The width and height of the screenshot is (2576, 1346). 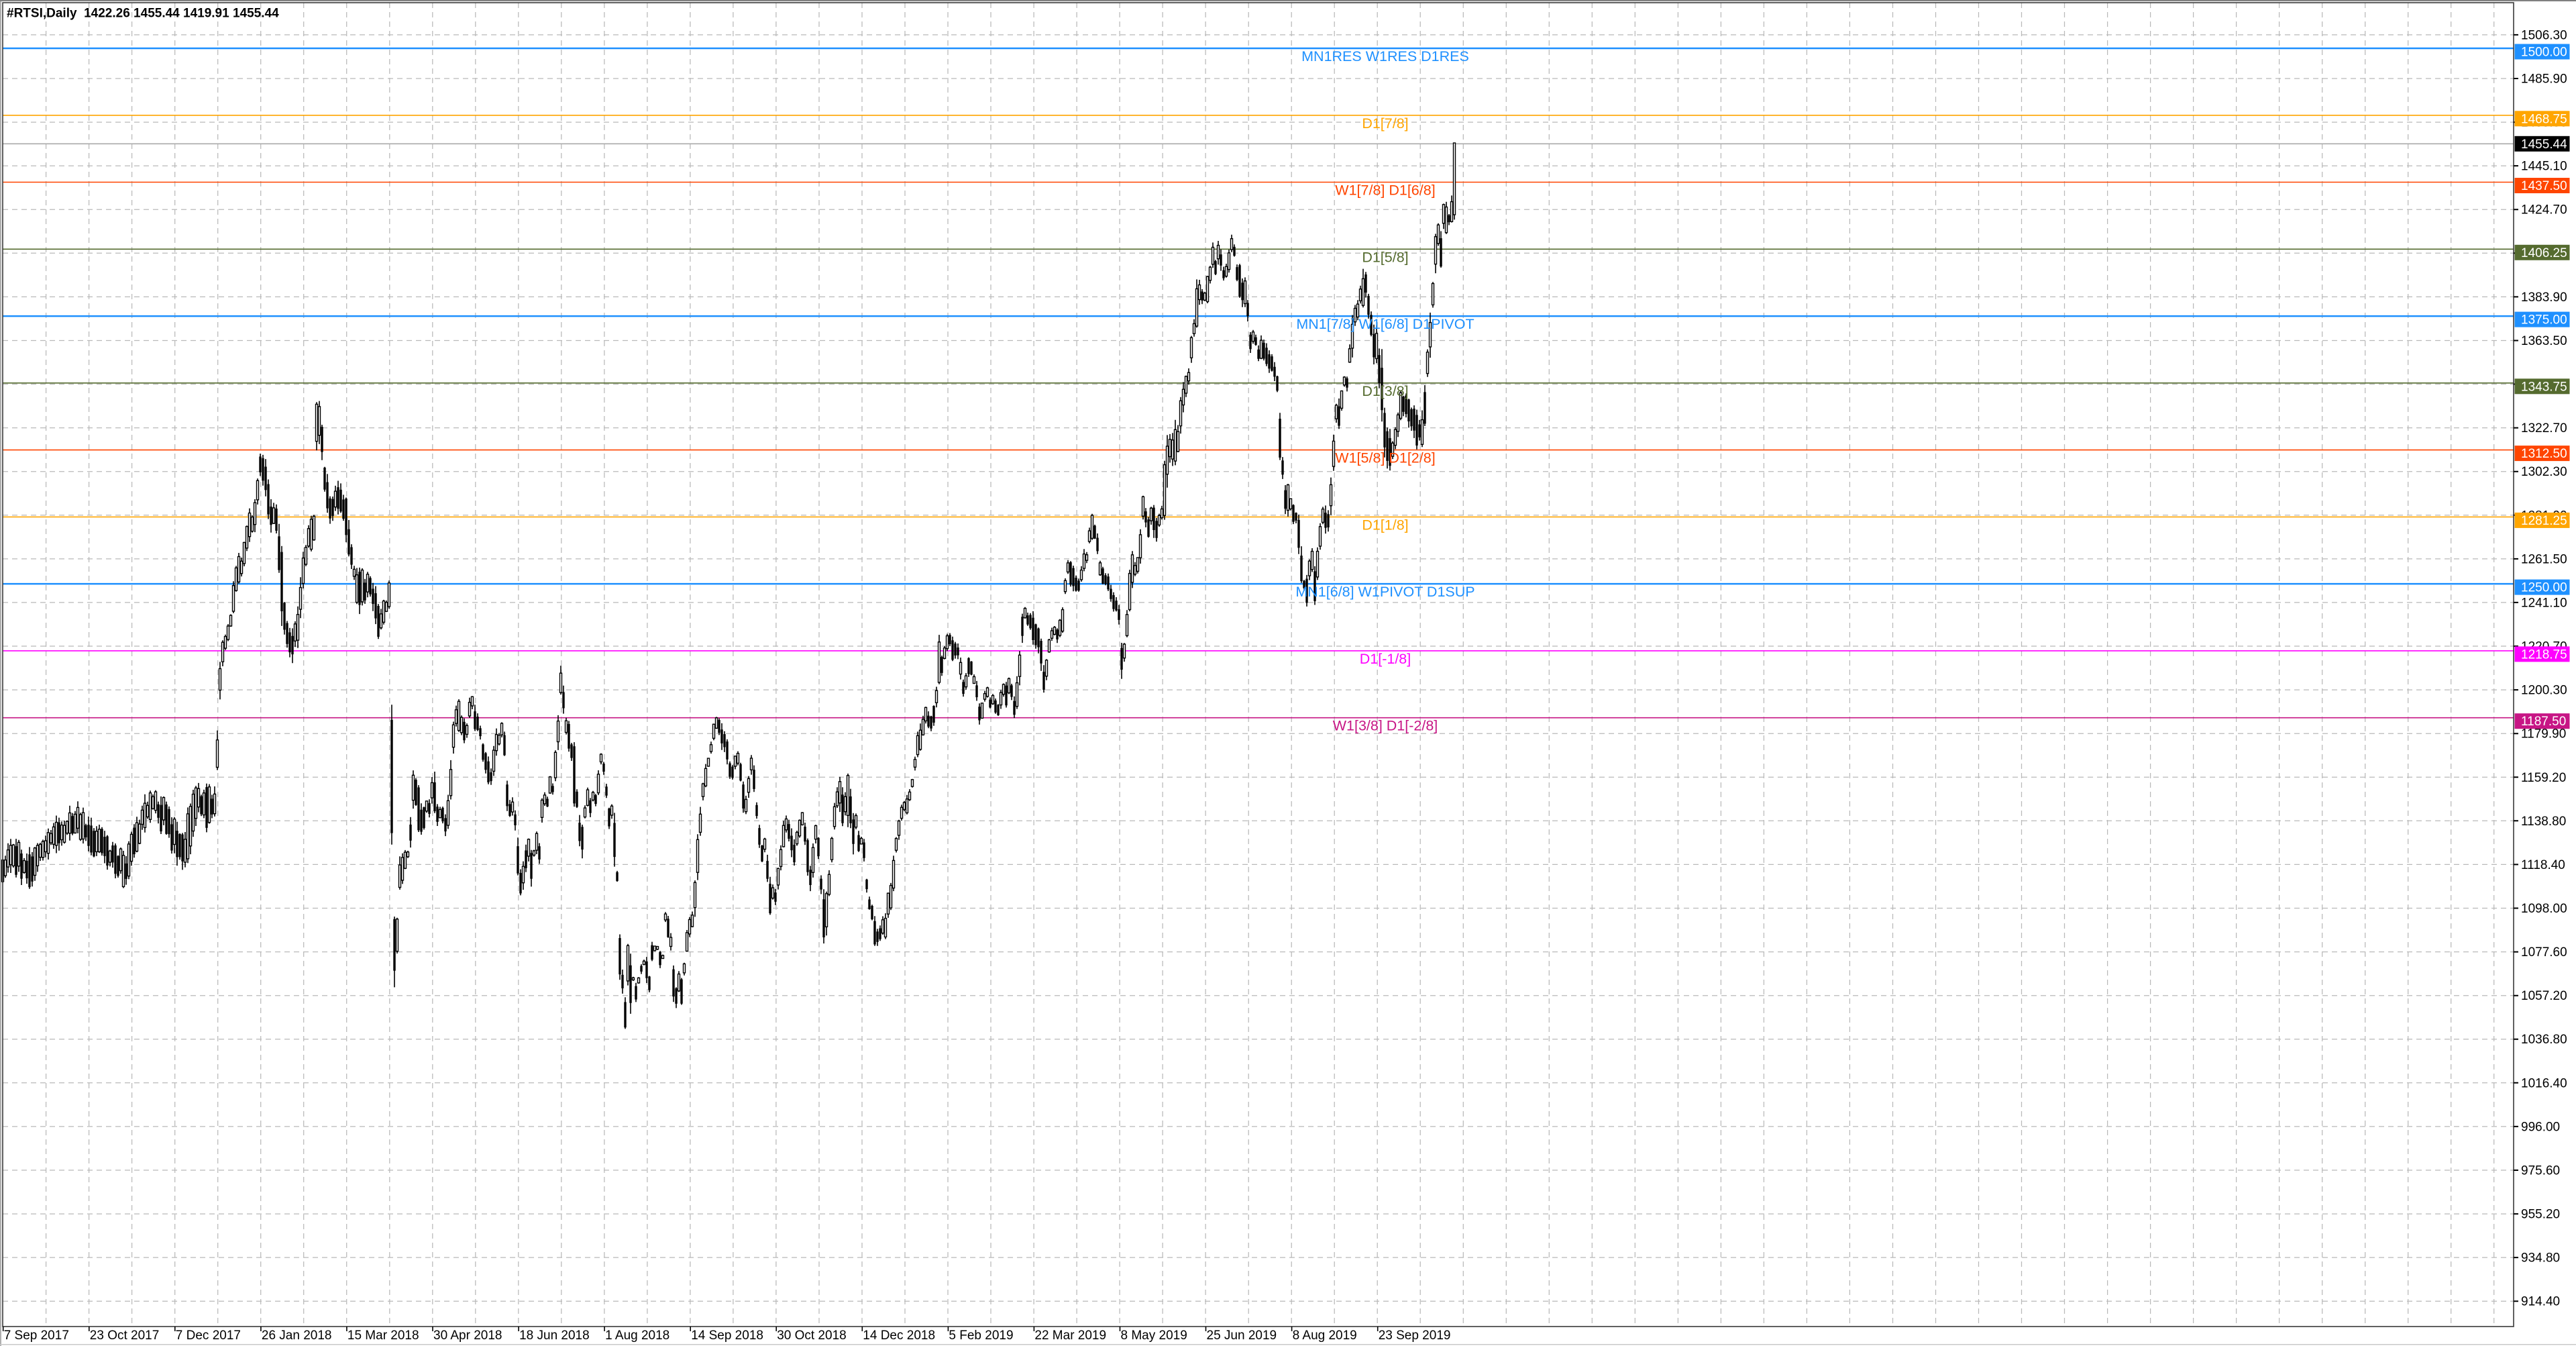 What do you see at coordinates (2544, 521) in the screenshot?
I see `svg-text: 1281.25` at bounding box center [2544, 521].